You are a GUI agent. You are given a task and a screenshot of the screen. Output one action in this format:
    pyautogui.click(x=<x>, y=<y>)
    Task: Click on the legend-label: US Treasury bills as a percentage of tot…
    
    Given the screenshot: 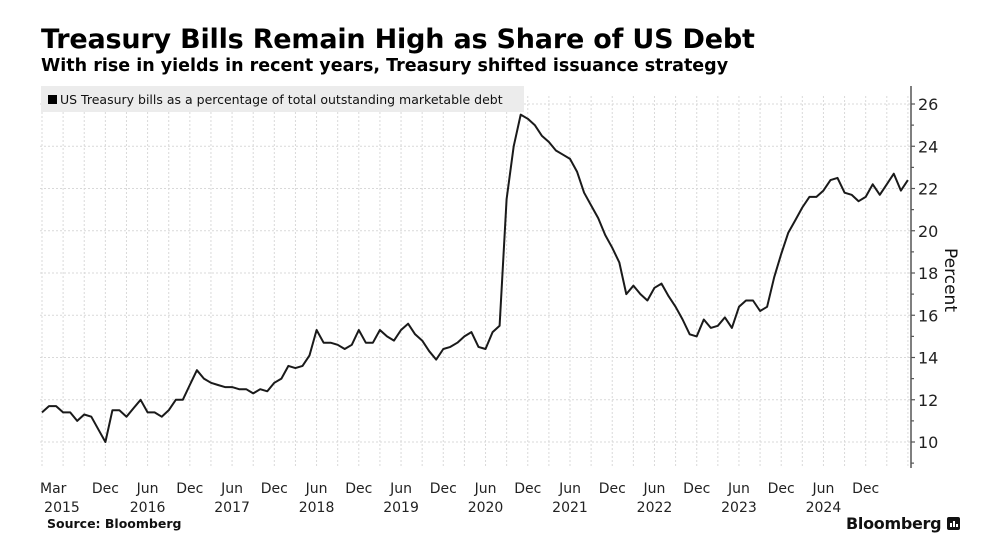 What is the action you would take?
    pyautogui.click(x=281, y=99)
    